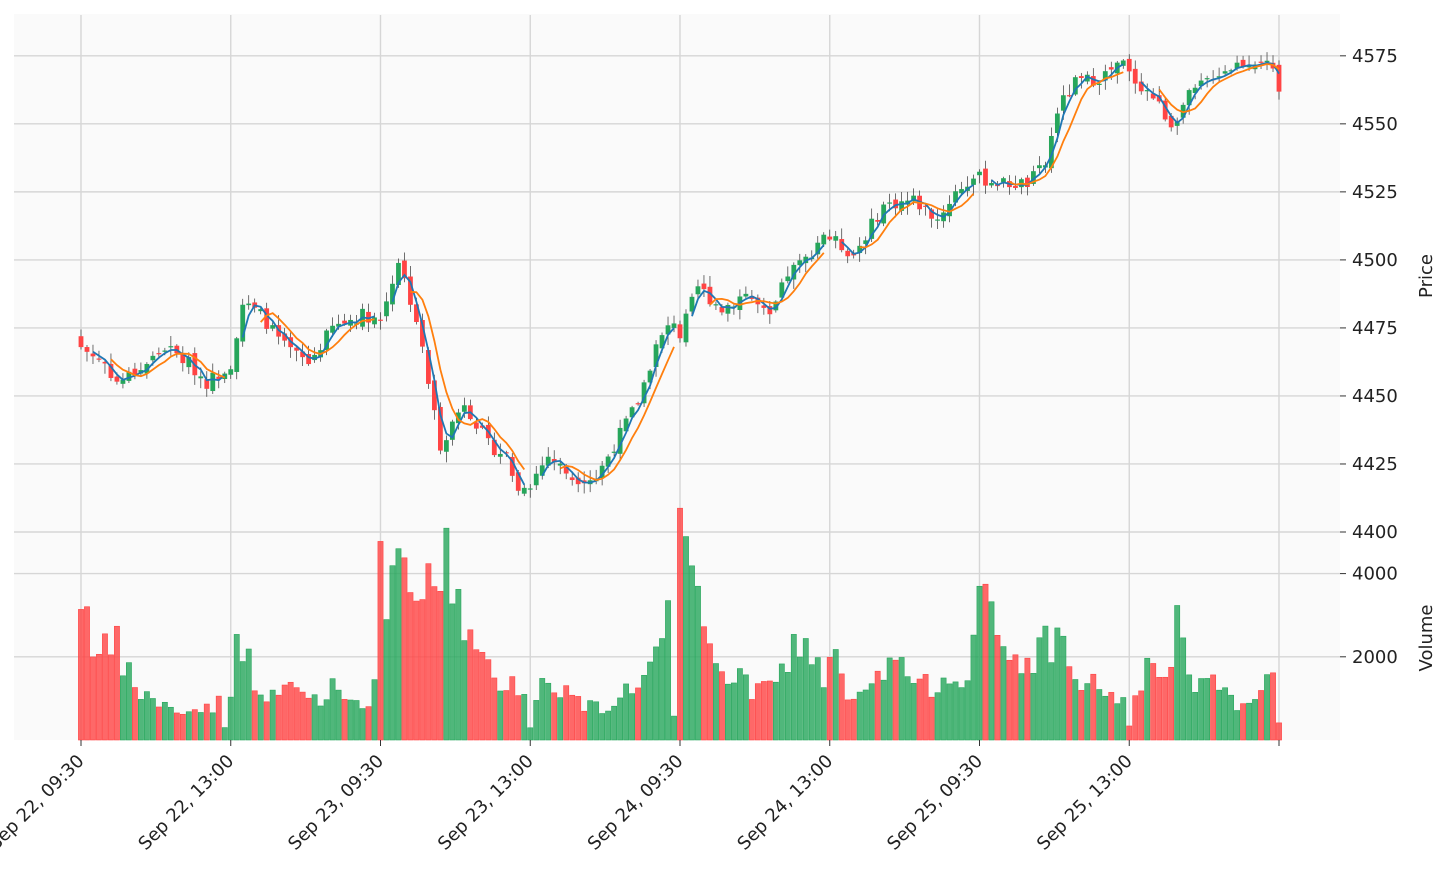 Image resolution: width=1450 pixels, height=886 pixels. What do you see at coordinates (935, 803) in the screenshot?
I see `time-tick-label: Sep 25, 09:30` at bounding box center [935, 803].